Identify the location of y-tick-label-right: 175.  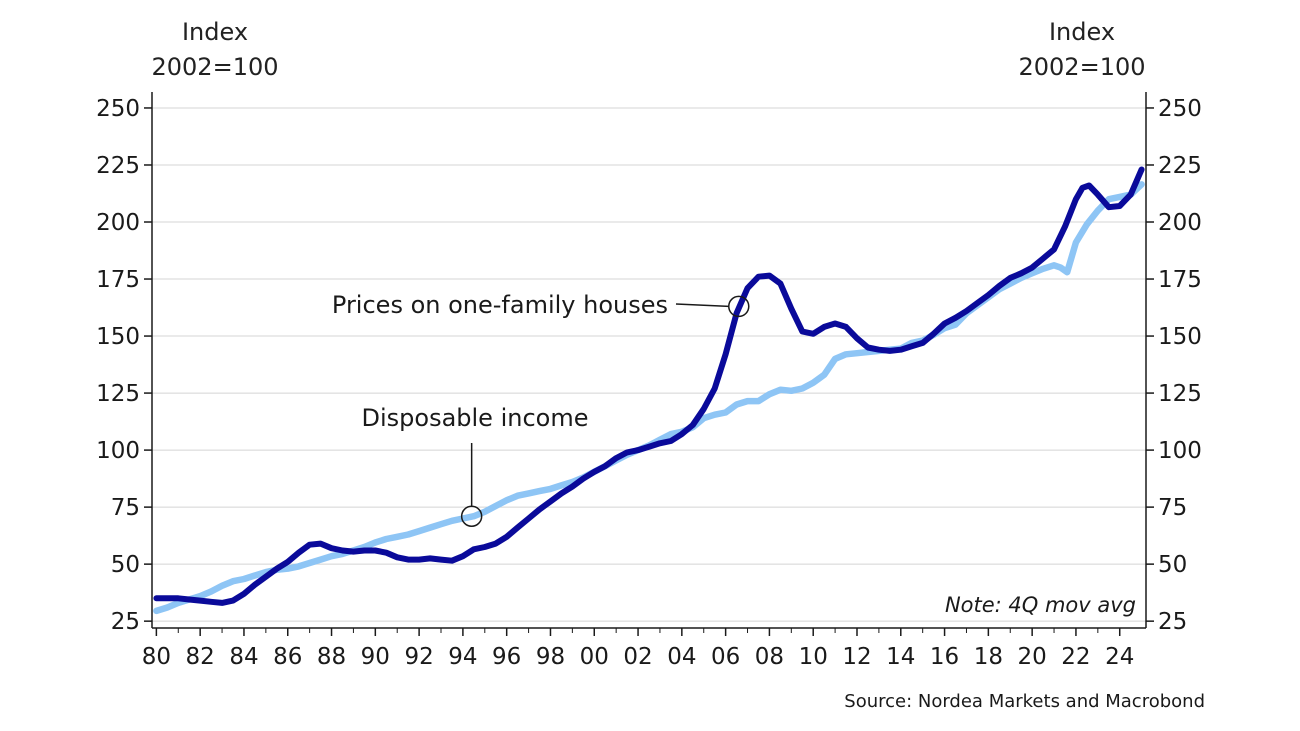
(1180, 280).